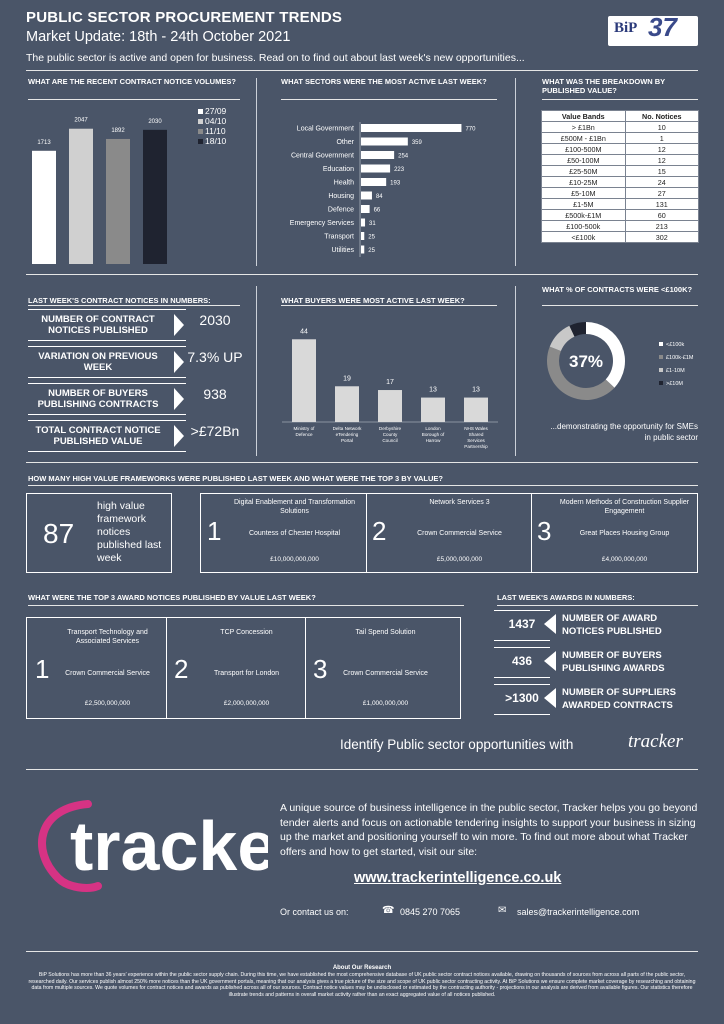  I want to click on legend-label: >£10M, so click(674, 384).